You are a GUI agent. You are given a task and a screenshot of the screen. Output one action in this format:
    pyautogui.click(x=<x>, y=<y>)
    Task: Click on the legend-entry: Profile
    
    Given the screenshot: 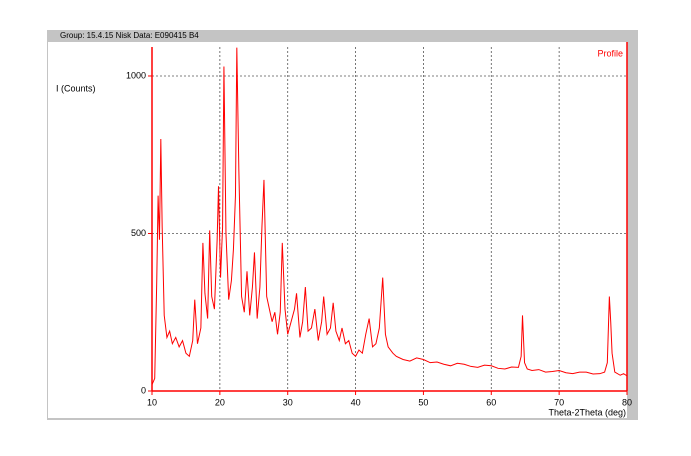 What is the action you would take?
    pyautogui.click(x=610, y=53)
    